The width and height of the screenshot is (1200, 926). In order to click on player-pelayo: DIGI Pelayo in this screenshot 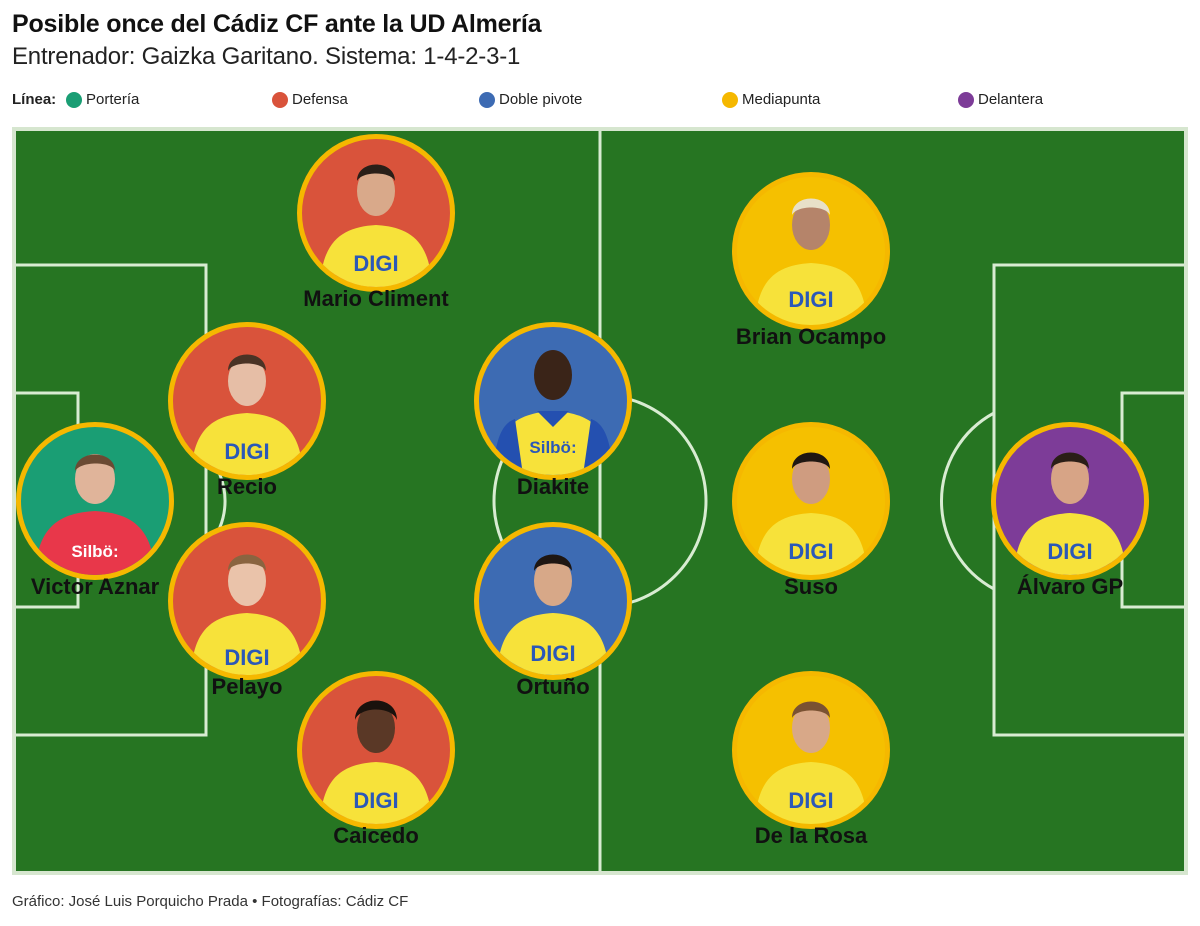, I will do `click(247, 611)`.